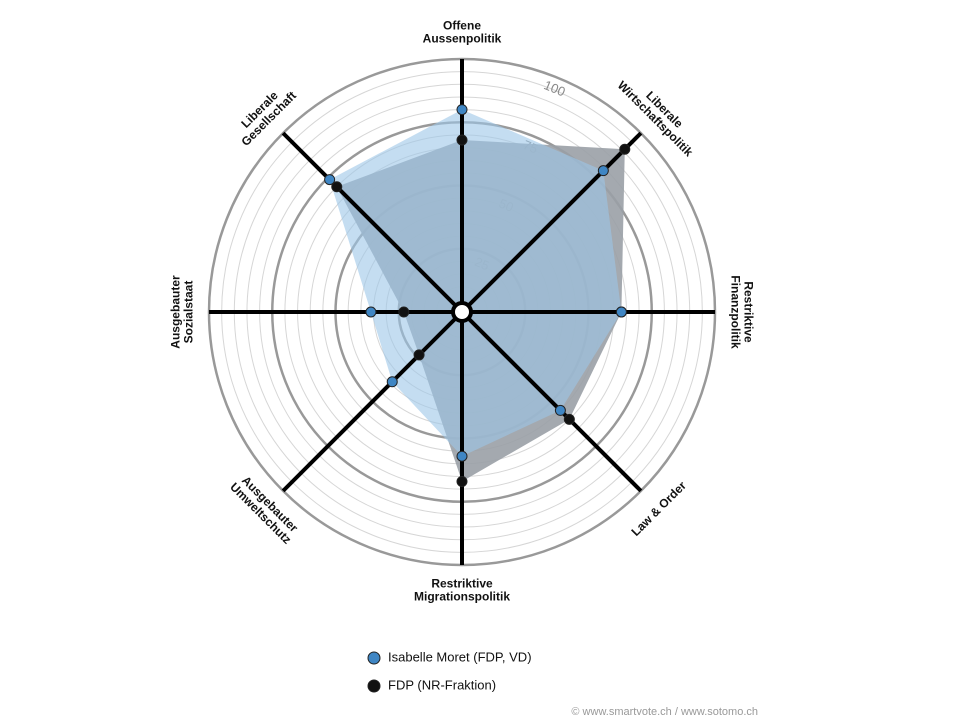 The width and height of the screenshot is (960, 725). Describe the element at coordinates (462, 597) in the screenshot. I see `axis-label: Migrationspolitik` at that location.